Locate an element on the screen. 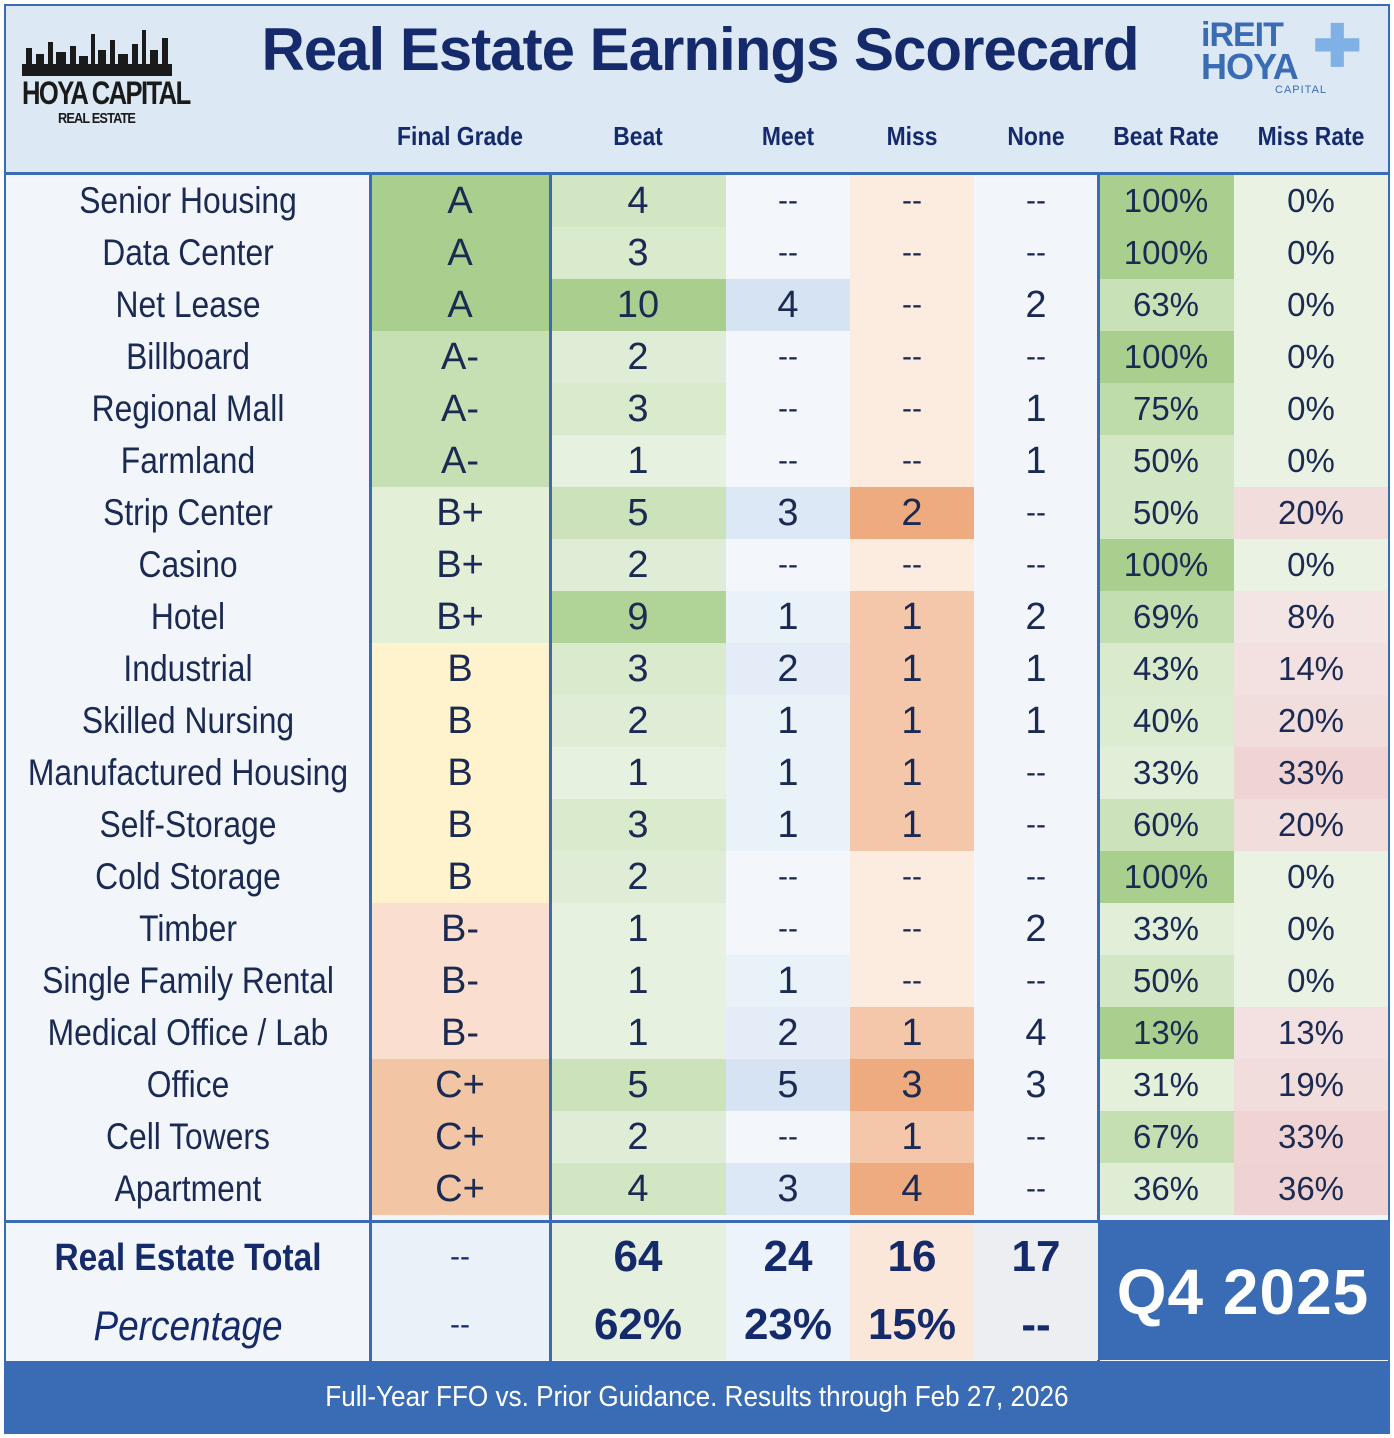  cell-beat-rate: 63% is located at coordinates (1166, 305).